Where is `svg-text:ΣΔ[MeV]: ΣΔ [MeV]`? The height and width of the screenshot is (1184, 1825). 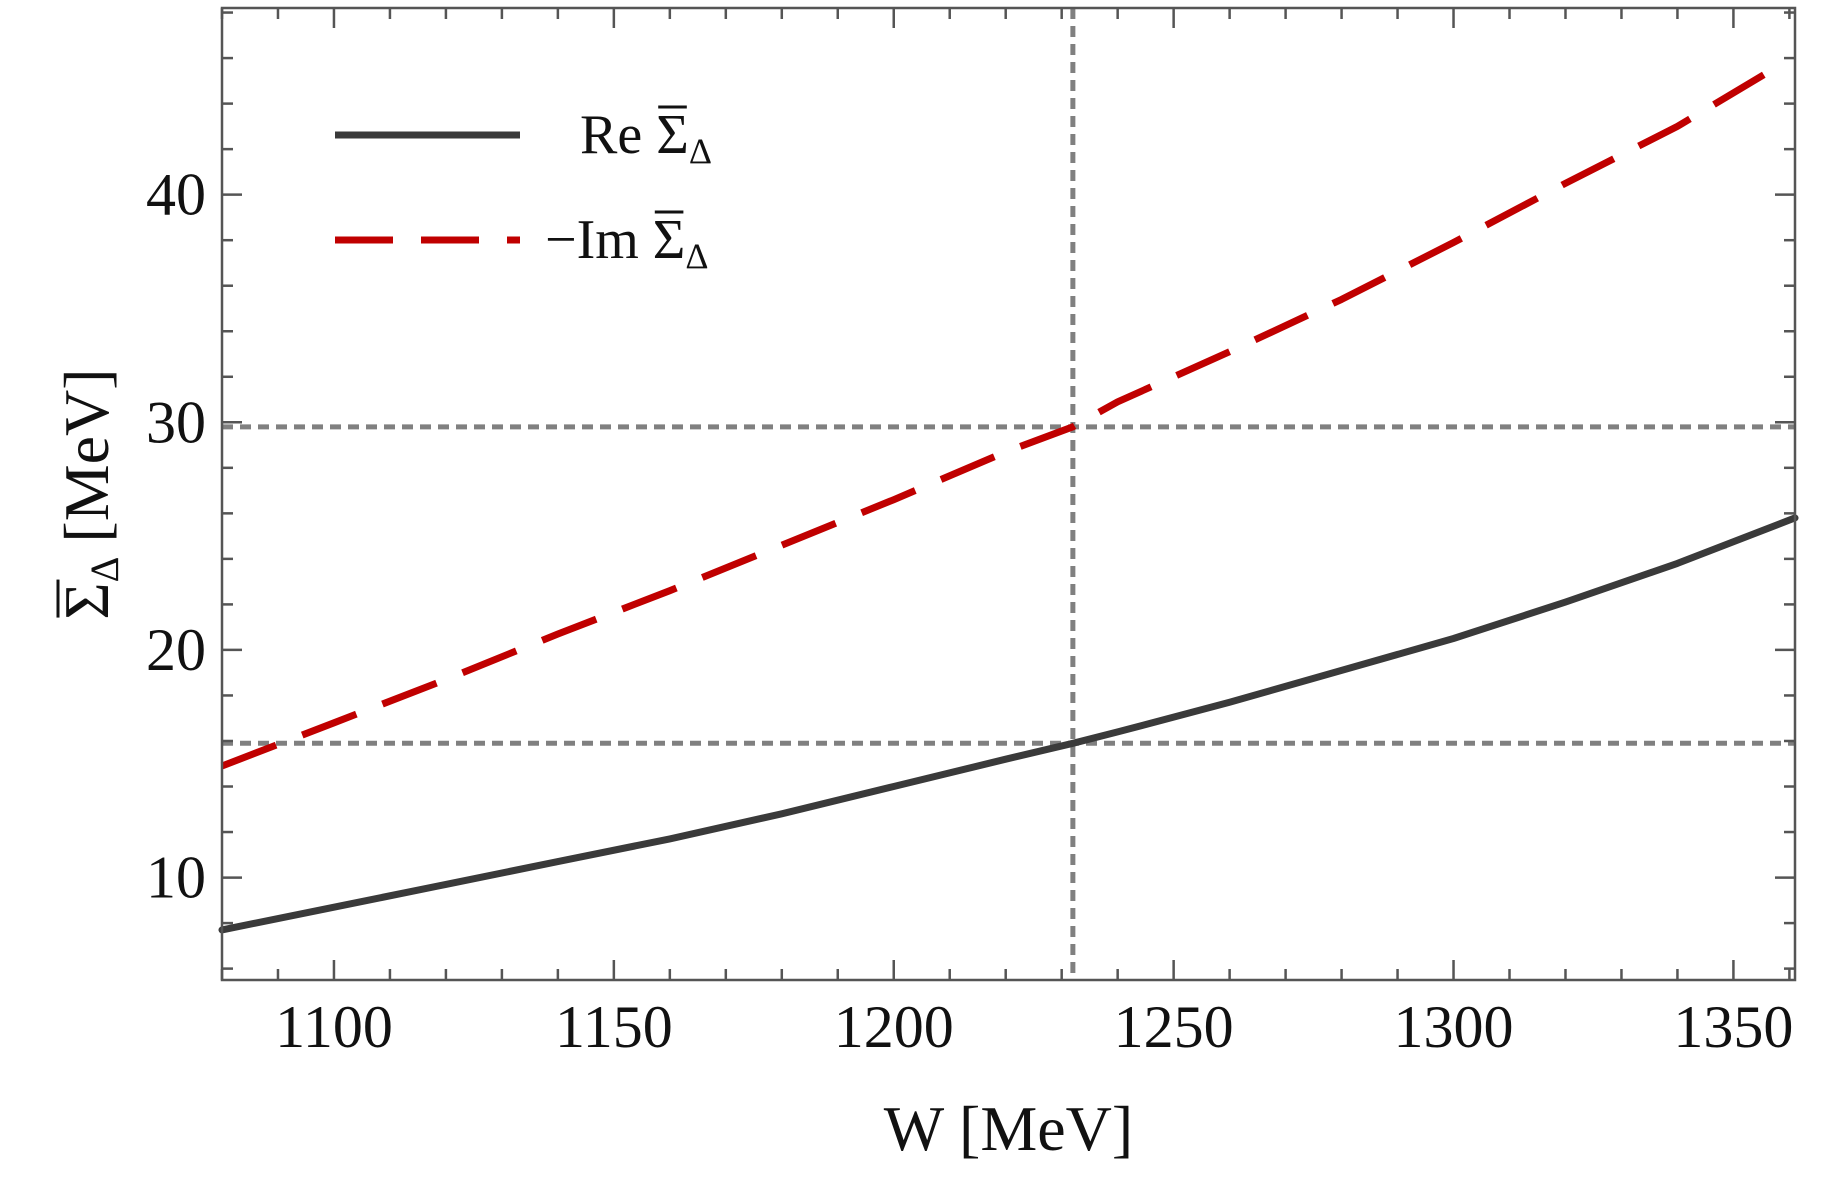 svg-text:ΣΔ[MeV]: ΣΔ [MeV] is located at coordinates (89, 493).